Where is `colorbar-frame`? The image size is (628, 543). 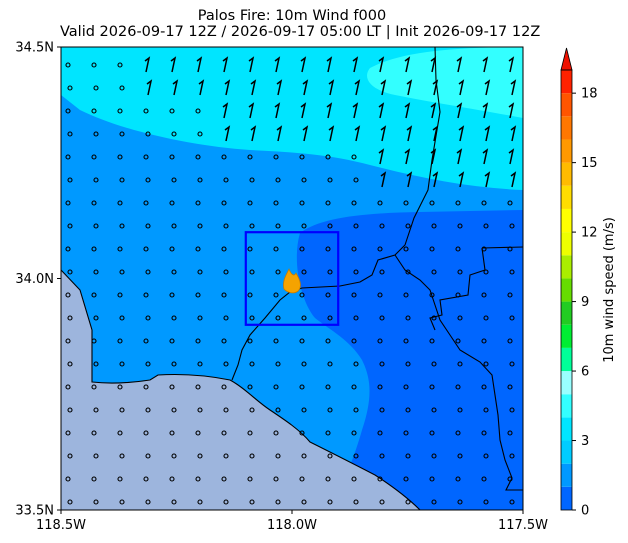 colorbar-frame is located at coordinates (566, 290).